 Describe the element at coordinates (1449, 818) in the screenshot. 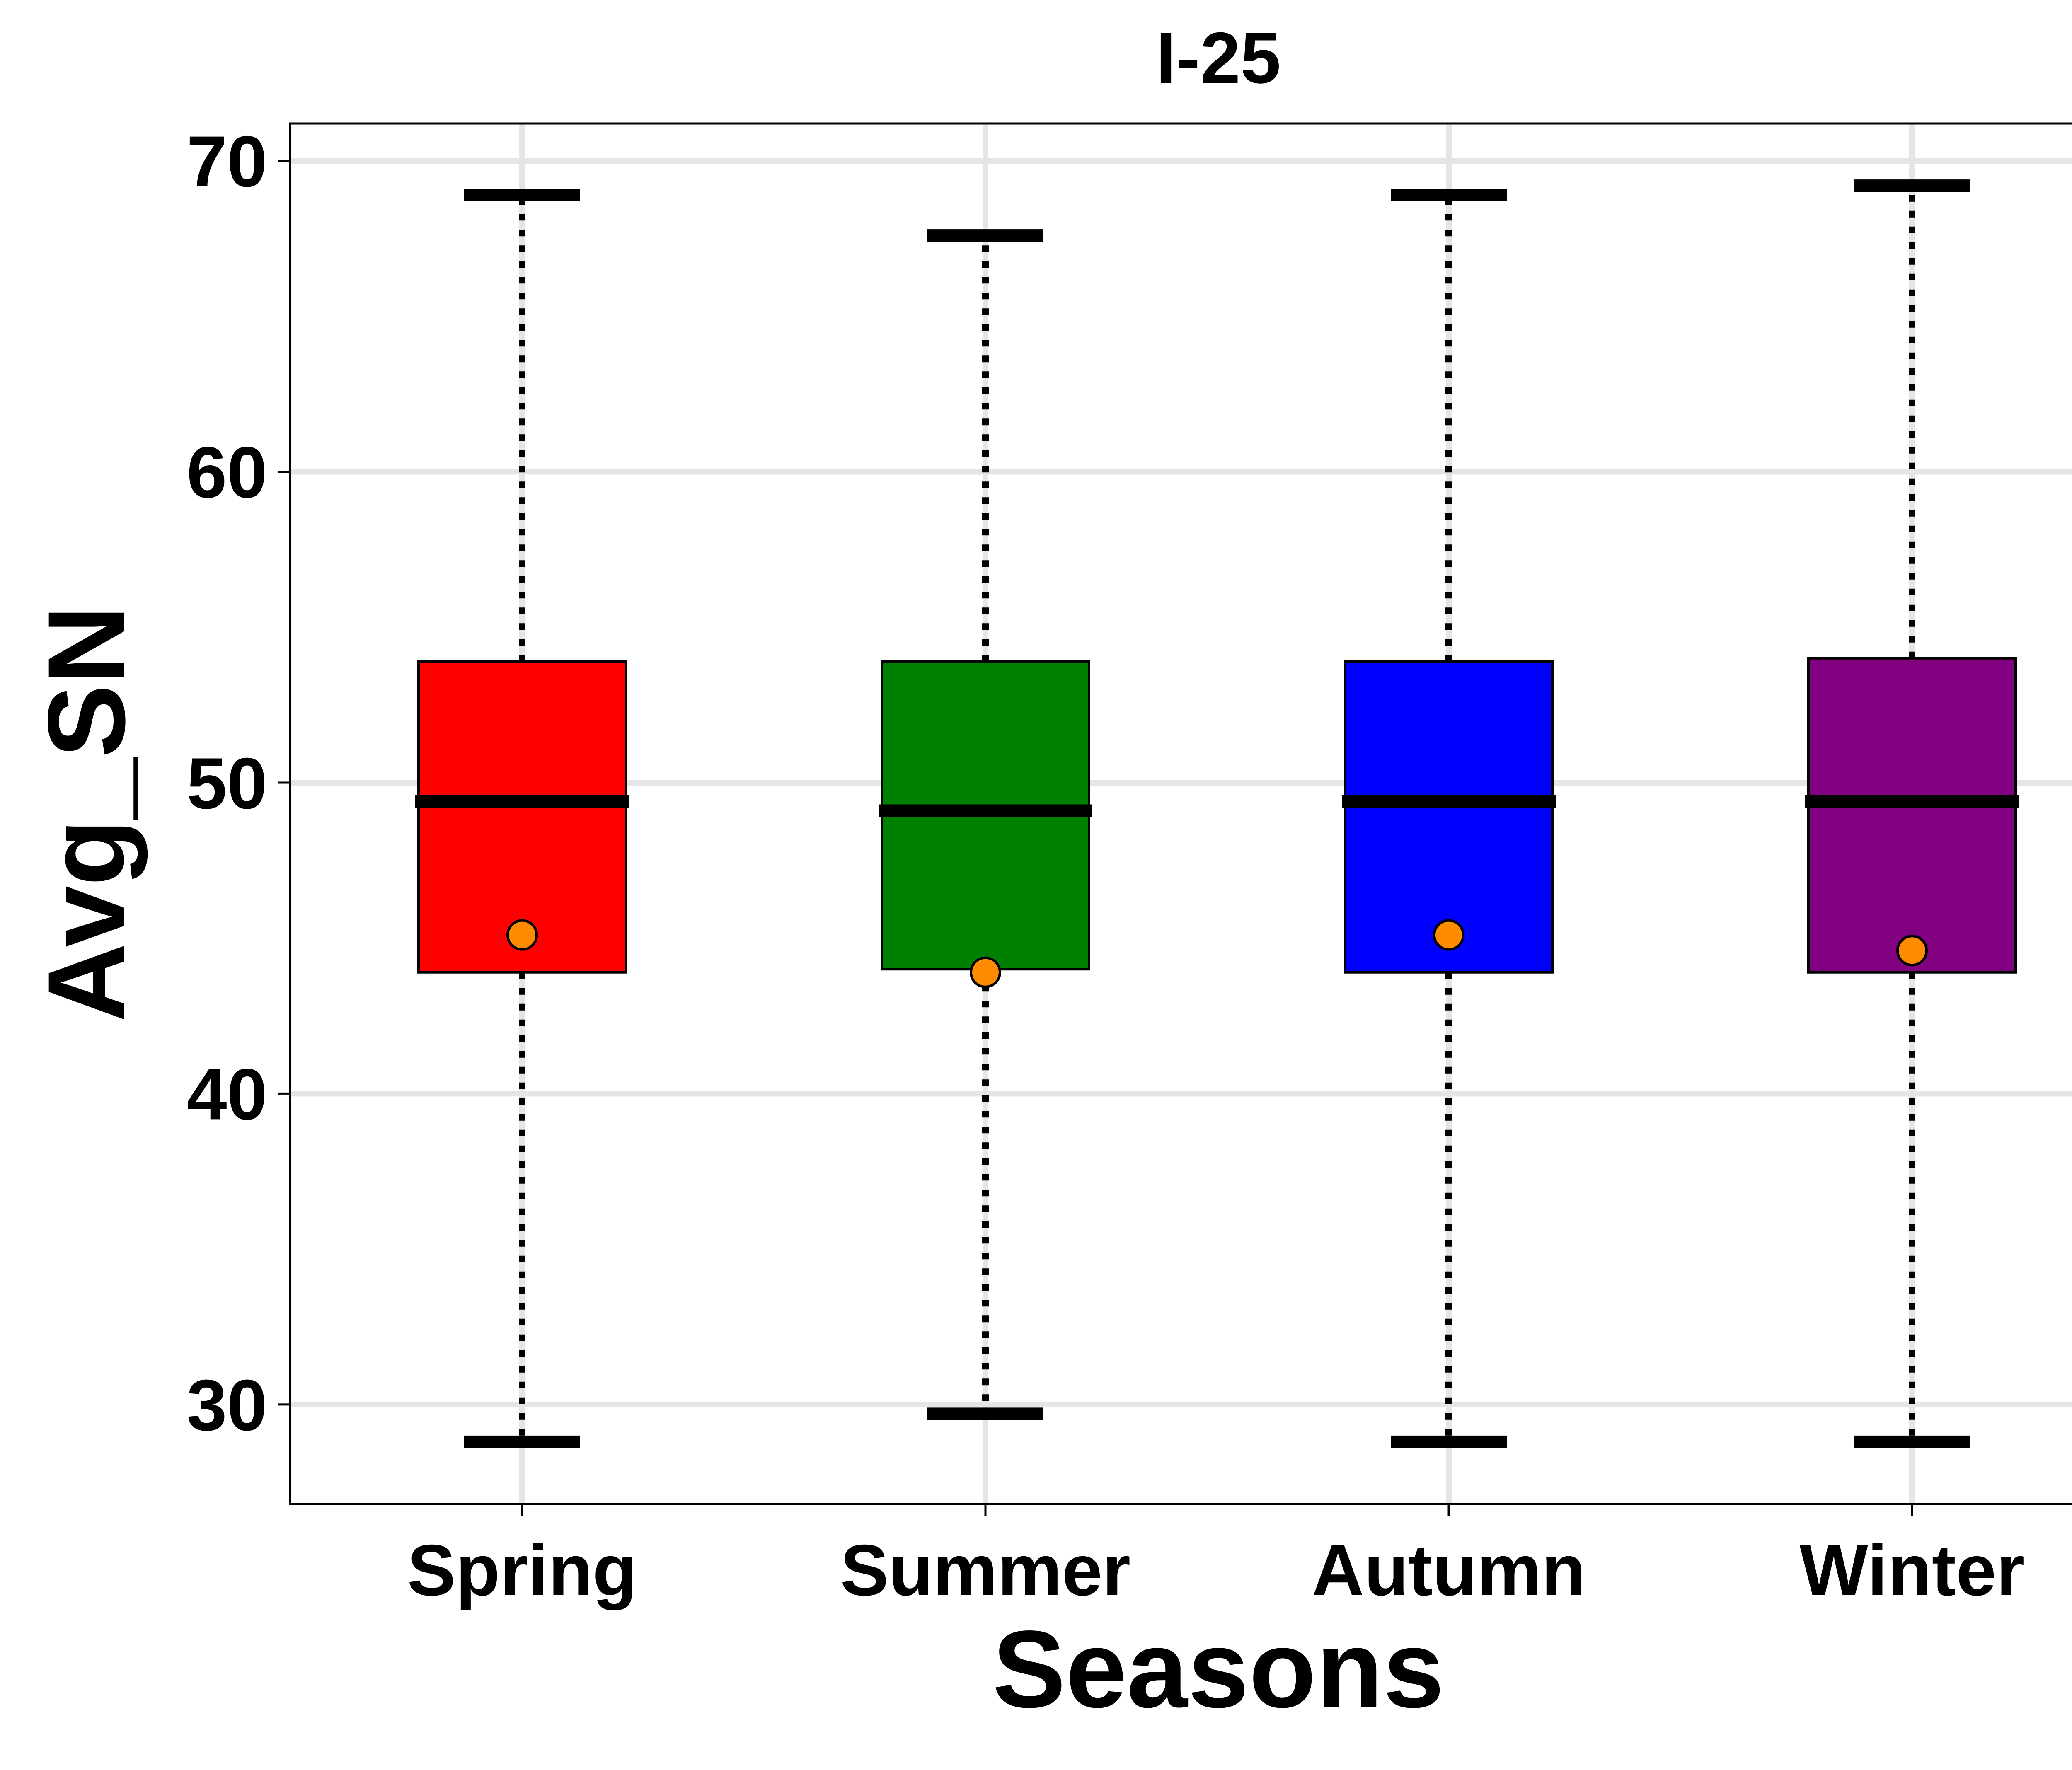

I see `box-autumn` at that location.